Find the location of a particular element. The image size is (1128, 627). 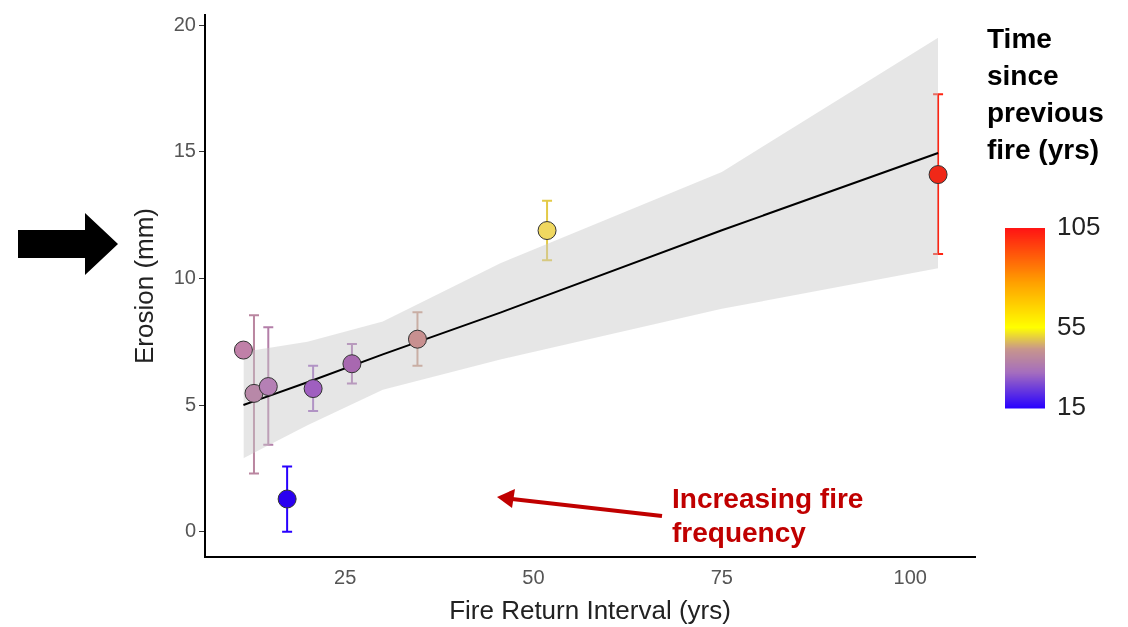

y-tick-label: 10 is located at coordinates (184, 276).